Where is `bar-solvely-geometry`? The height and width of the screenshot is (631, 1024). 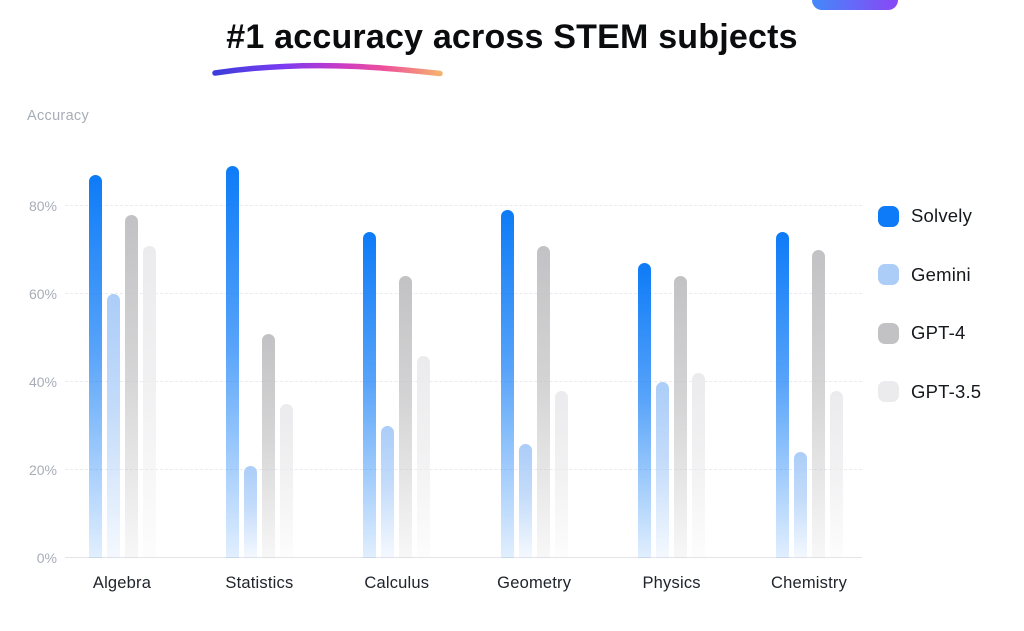 bar-solvely-geometry is located at coordinates (507, 384).